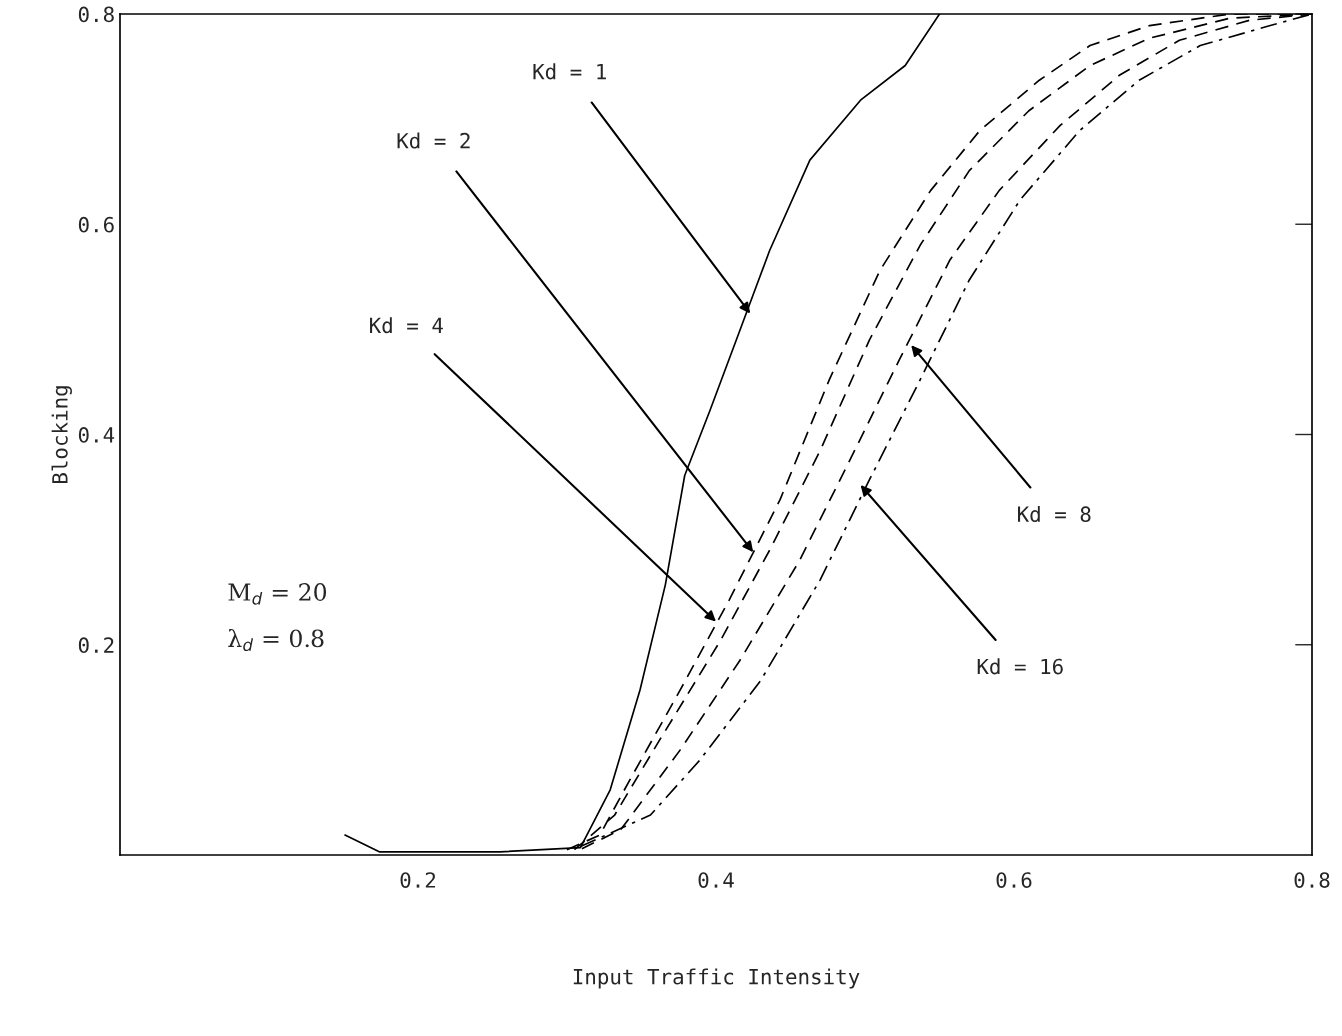 The image size is (1342, 1036). I want to click on x-tick-label: 0.6, so click(1014, 880).